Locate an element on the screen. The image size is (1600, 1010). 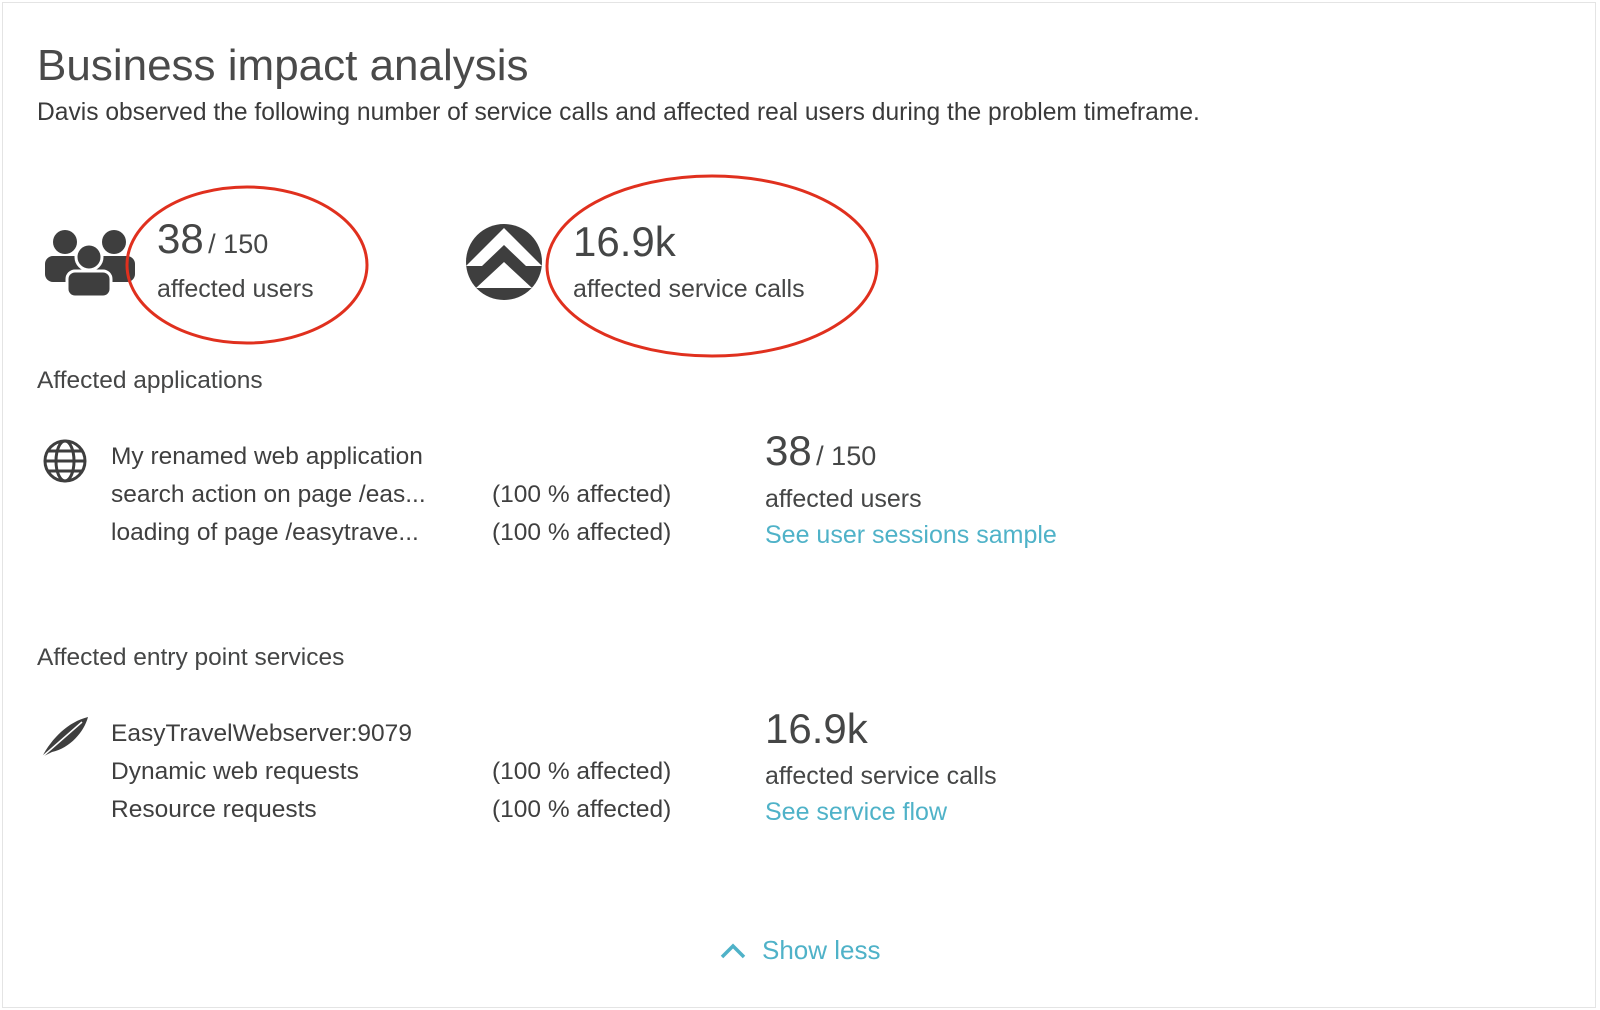
service-icon is located at coordinates (504, 262).